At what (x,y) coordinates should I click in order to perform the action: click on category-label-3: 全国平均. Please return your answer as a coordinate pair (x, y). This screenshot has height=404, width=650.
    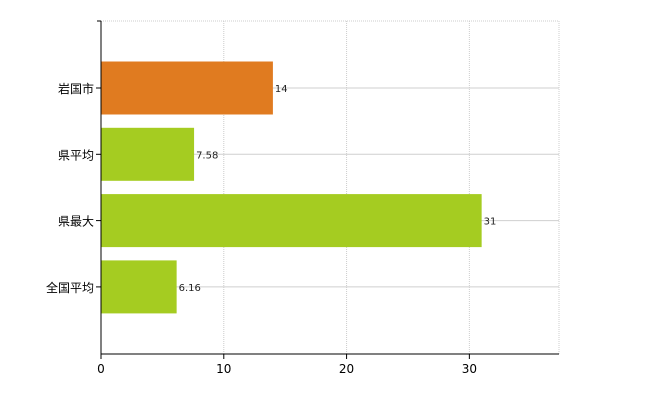
    Looking at the image, I should click on (70, 287).